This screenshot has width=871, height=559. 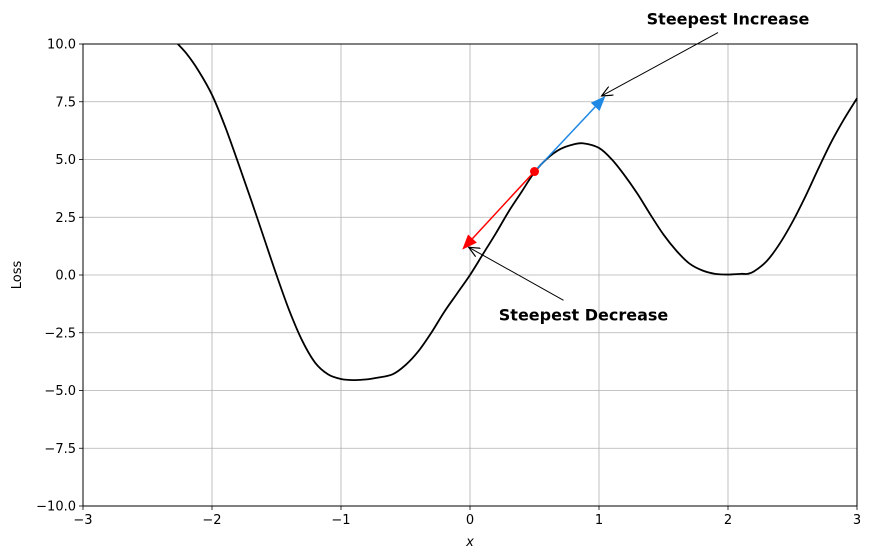 What do you see at coordinates (65, 276) in the screenshot?
I see `y-tick-label: 0.0` at bounding box center [65, 276].